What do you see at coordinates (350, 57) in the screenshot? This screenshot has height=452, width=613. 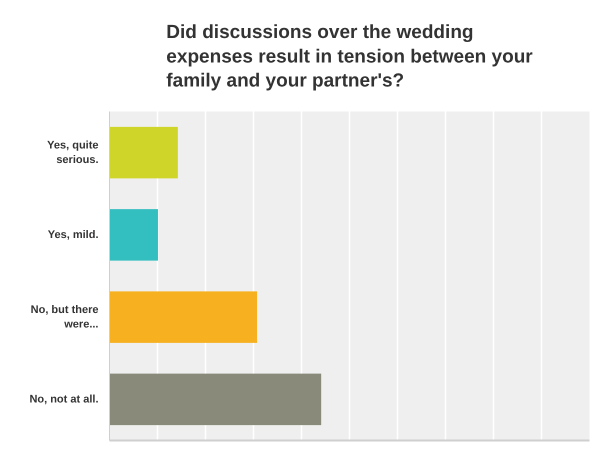 I see `chart-title: Did discussions over the wedding expenses result in tension between your family and your partner's?` at bounding box center [350, 57].